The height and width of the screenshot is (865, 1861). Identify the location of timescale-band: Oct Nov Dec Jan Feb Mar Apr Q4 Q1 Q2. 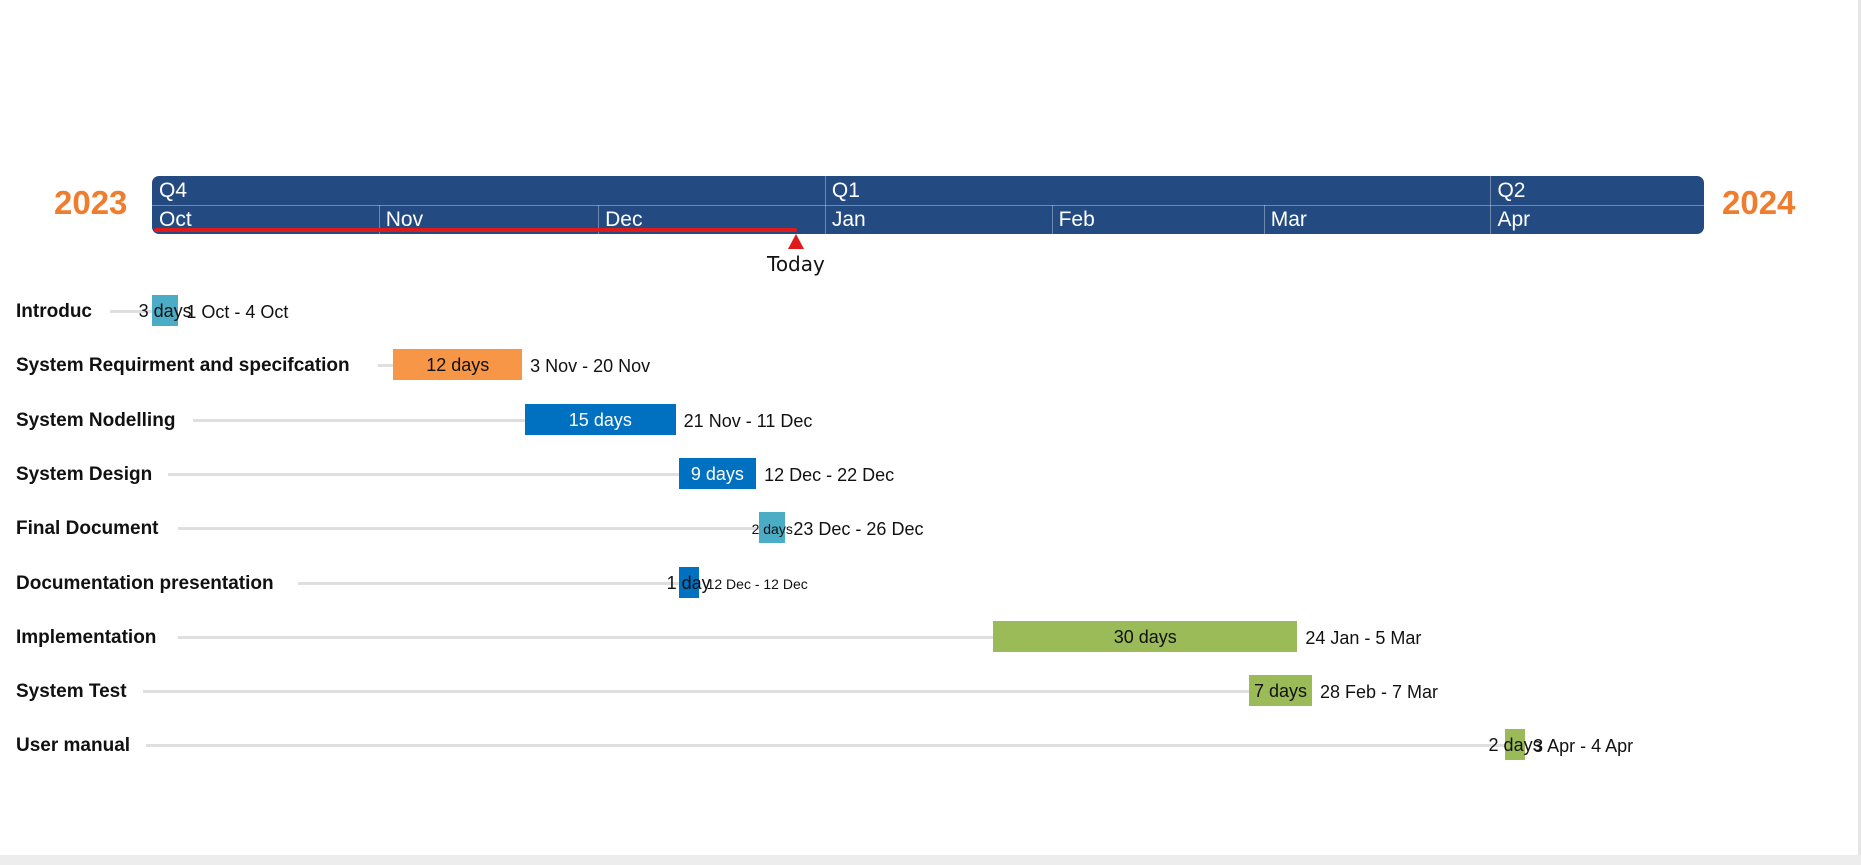
(928, 205).